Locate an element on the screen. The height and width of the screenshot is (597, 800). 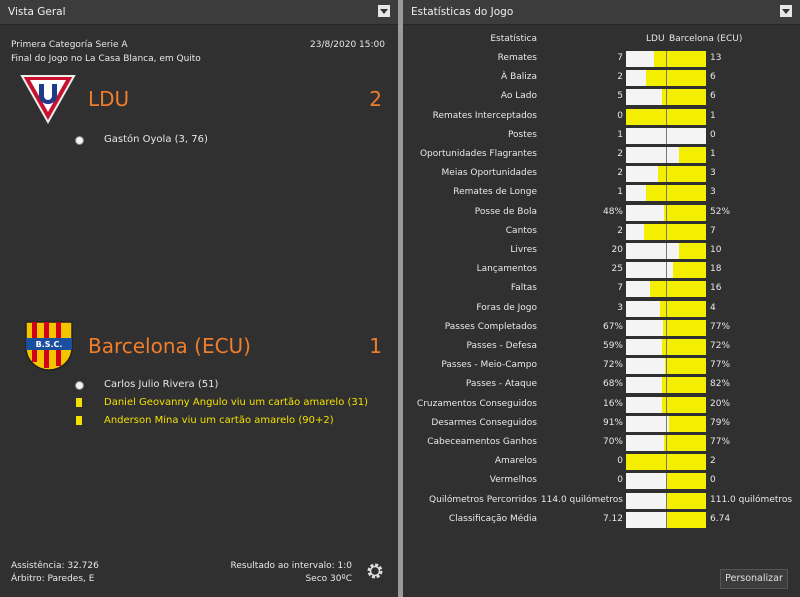
customize-button: Personalizar is located at coordinates (754, 579).